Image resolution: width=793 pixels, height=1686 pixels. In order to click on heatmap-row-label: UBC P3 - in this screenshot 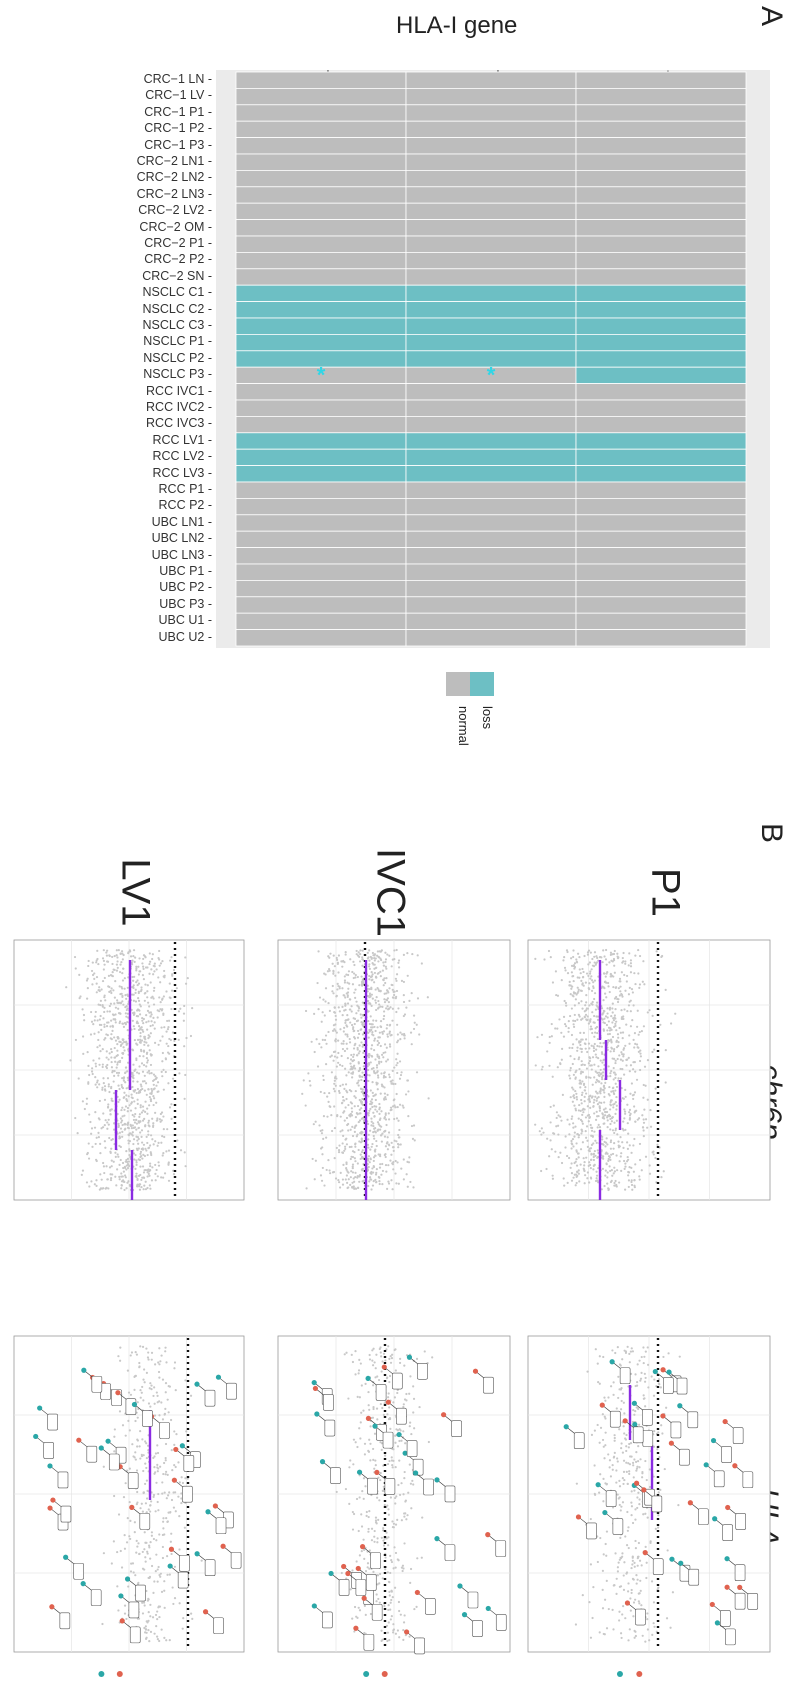, I will do `click(185, 603)`.